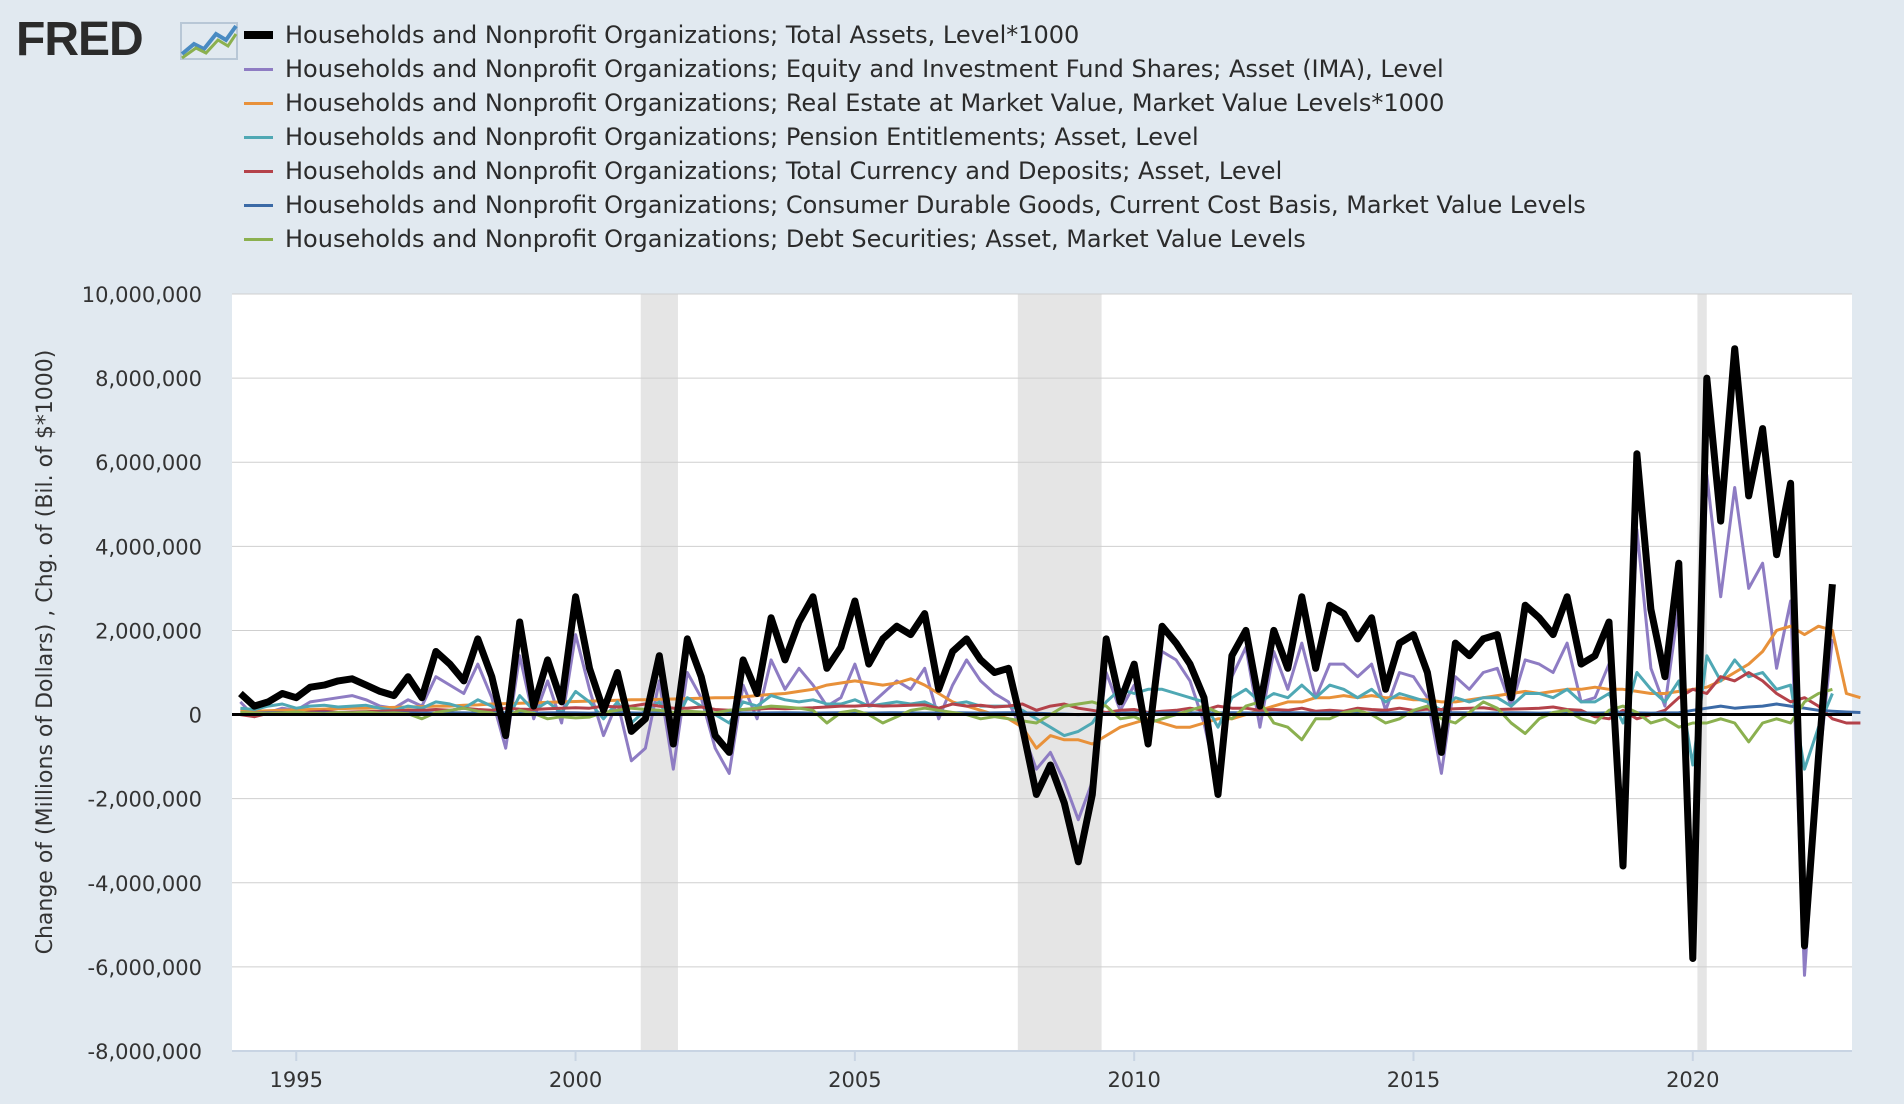 Image resolution: width=1904 pixels, height=1104 pixels. I want to click on y-tick-label: -8,000,000, so click(145, 1052).